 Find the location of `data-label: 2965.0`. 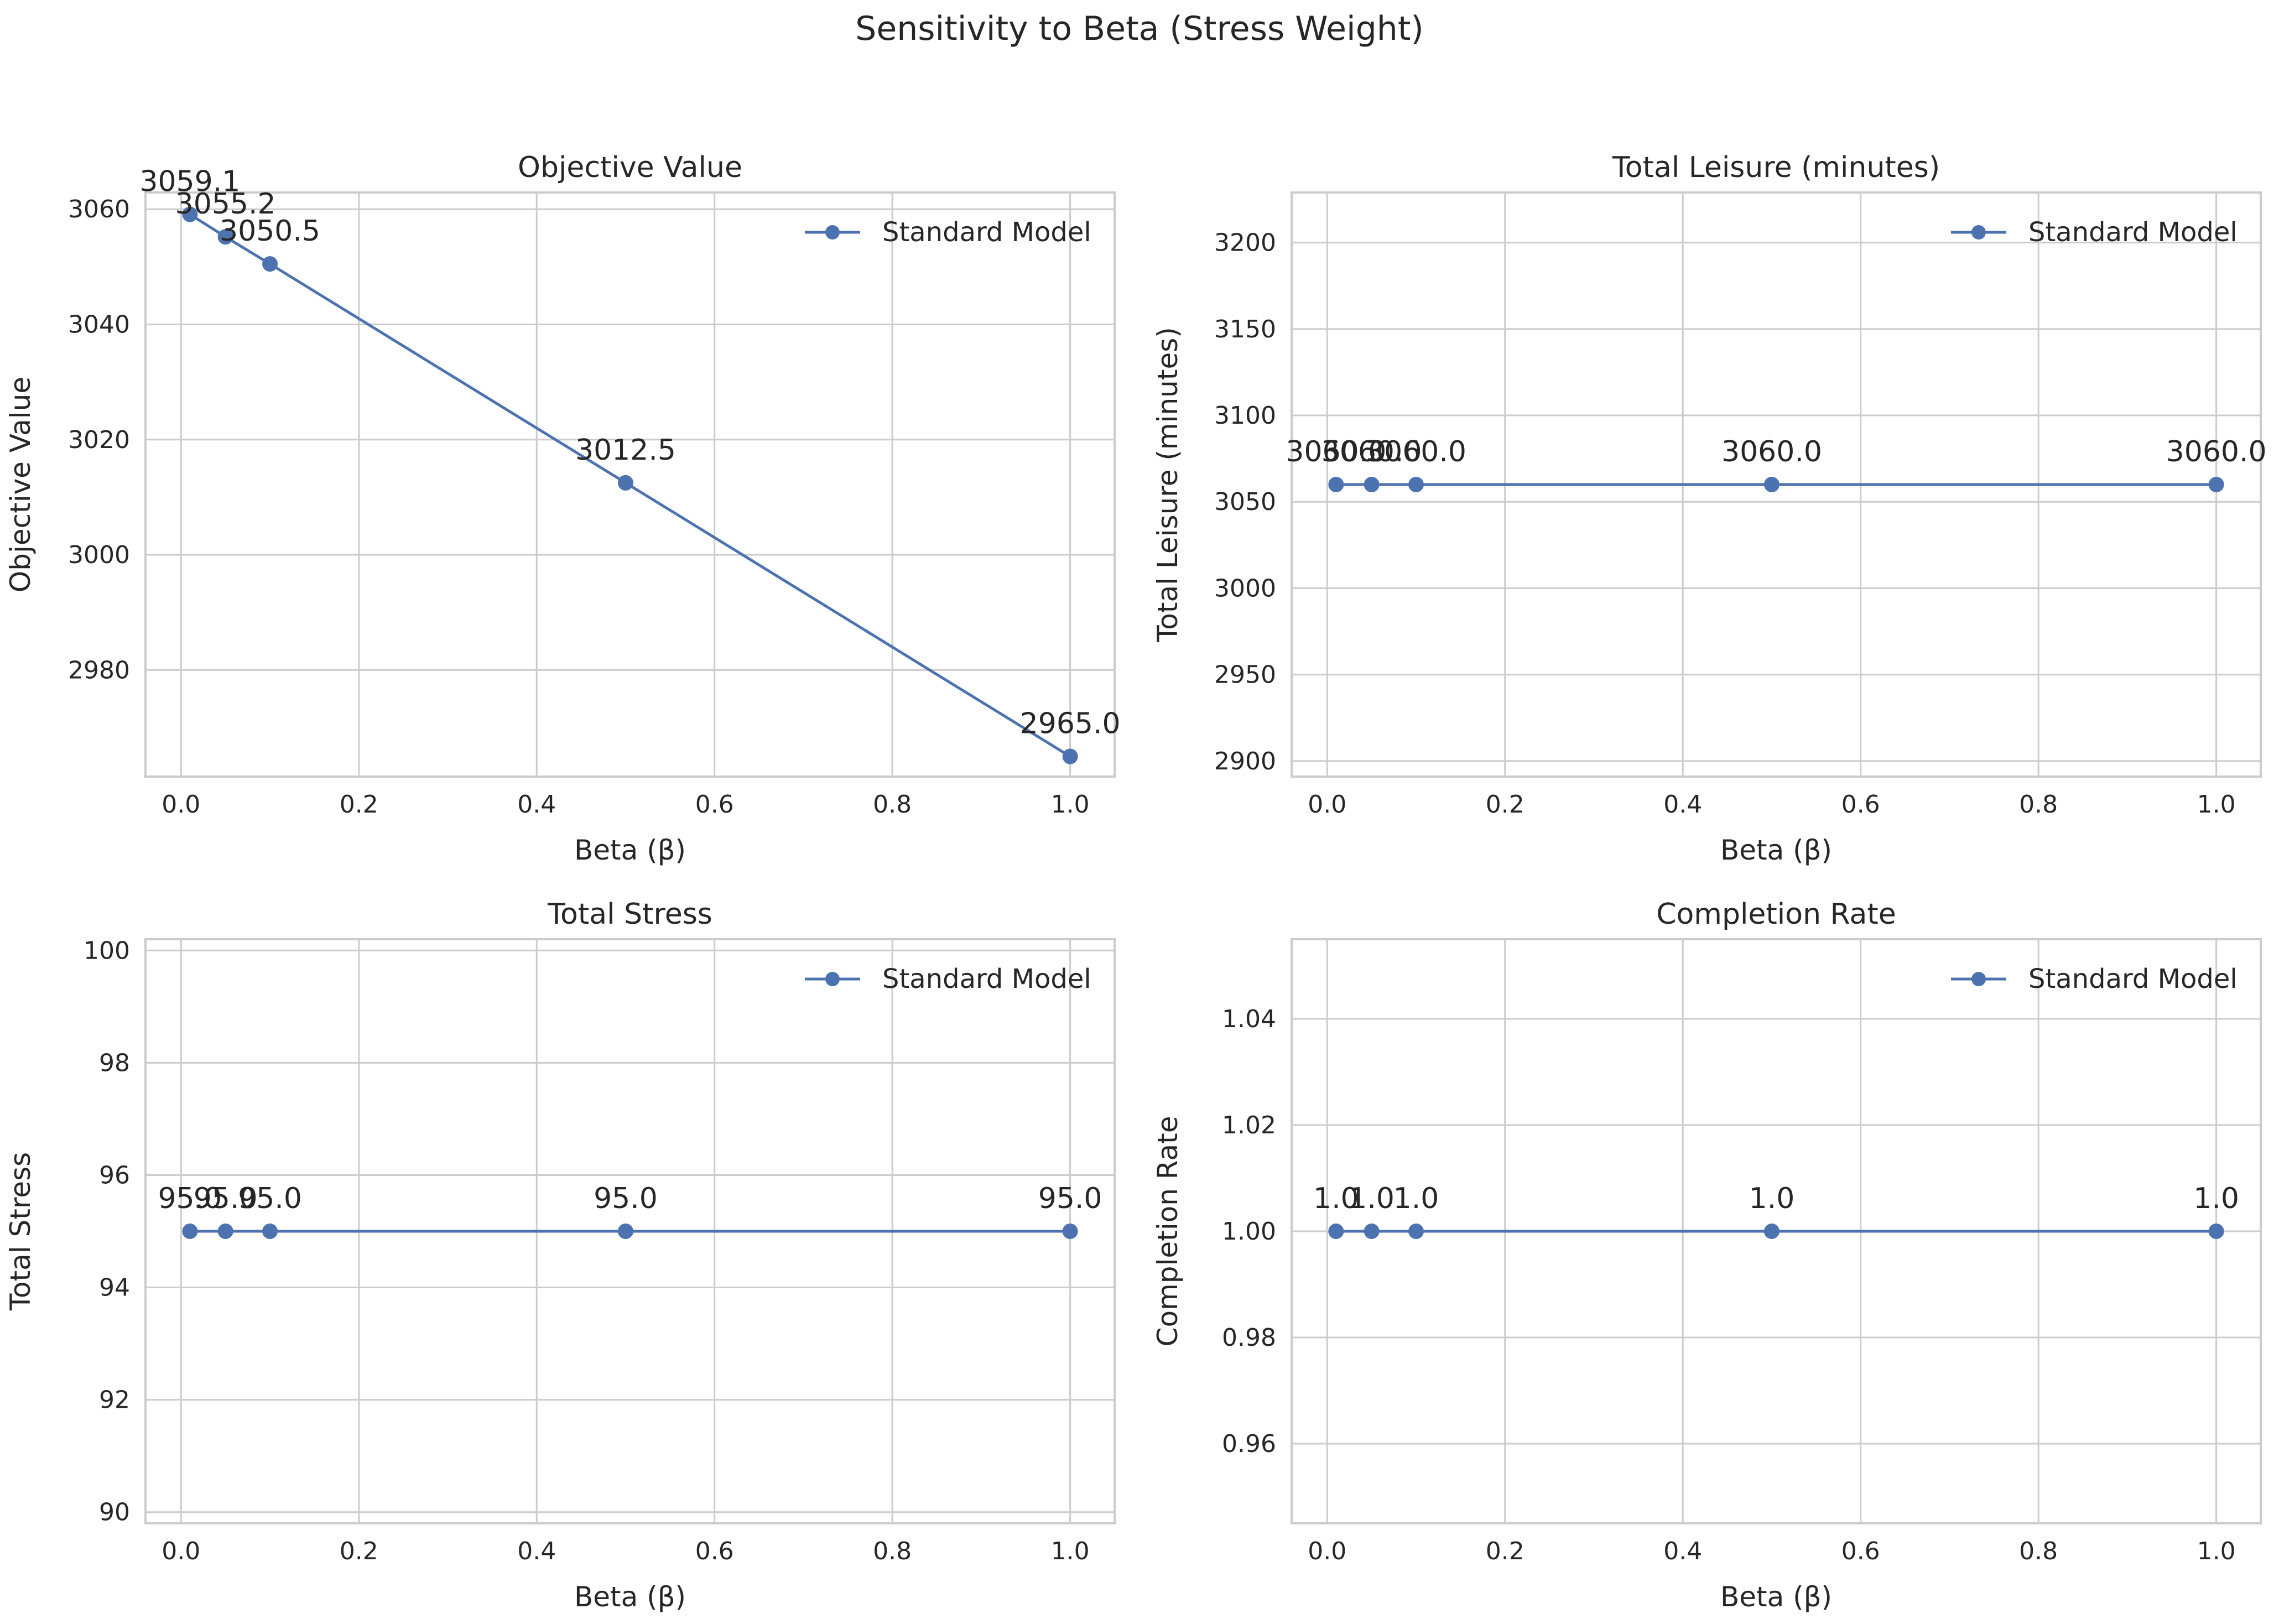

data-label: 2965.0 is located at coordinates (1070, 724).